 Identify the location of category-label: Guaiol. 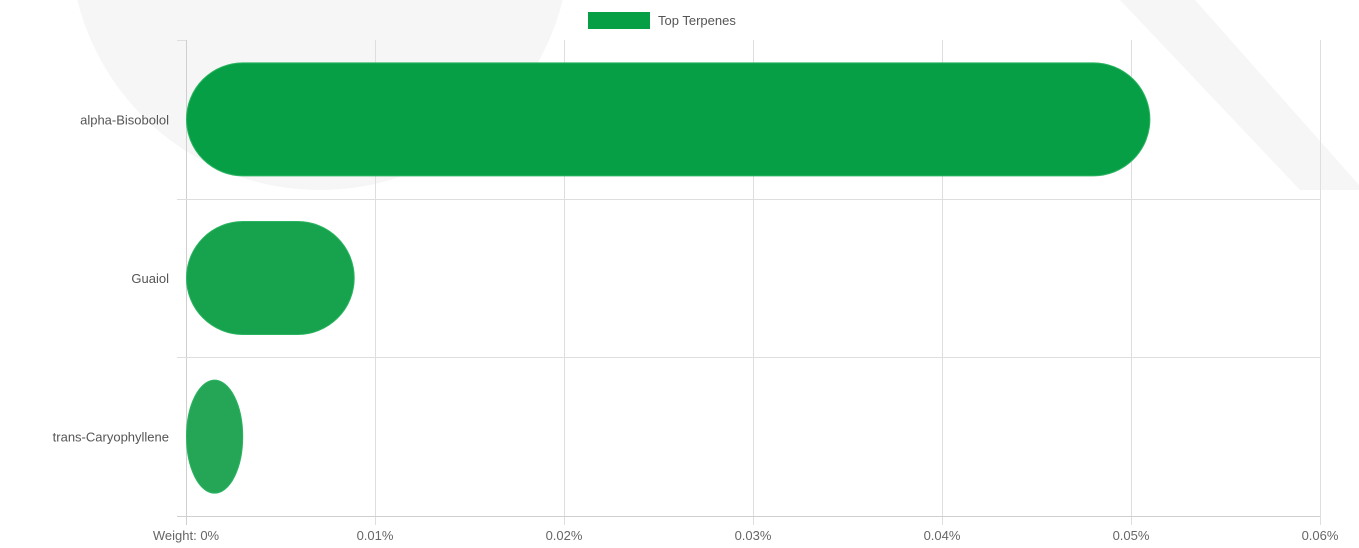
(150, 278).